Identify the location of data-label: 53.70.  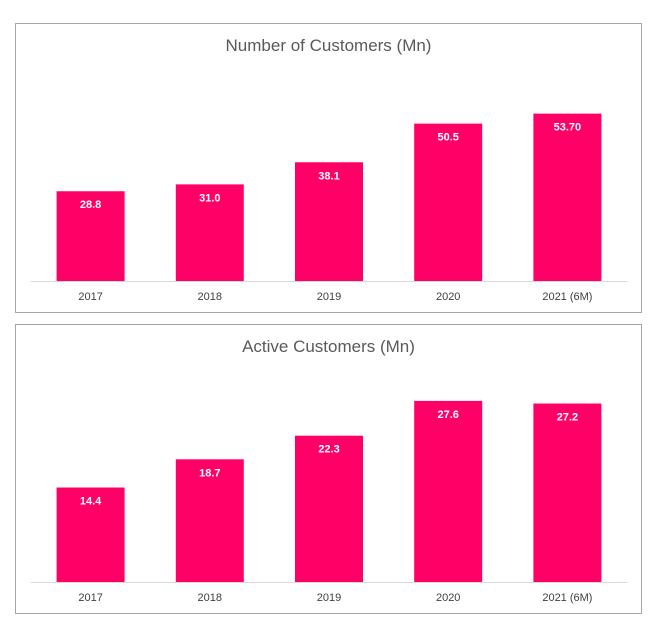
(568, 128).